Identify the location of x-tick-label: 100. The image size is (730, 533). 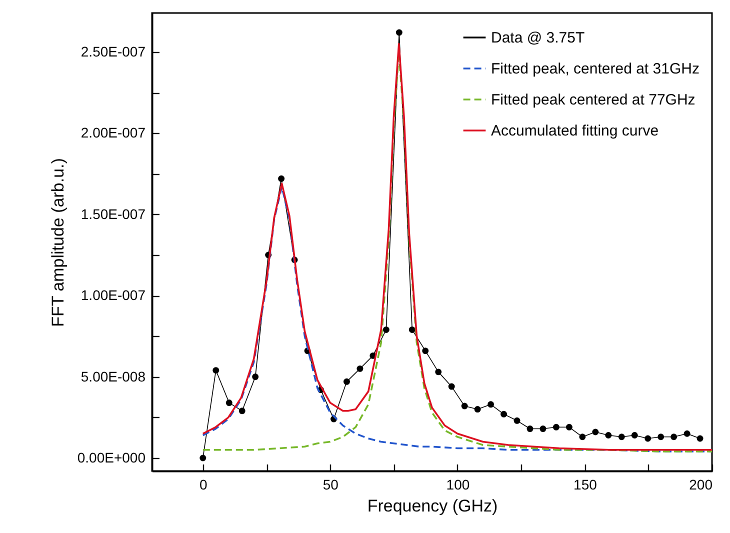
(458, 484).